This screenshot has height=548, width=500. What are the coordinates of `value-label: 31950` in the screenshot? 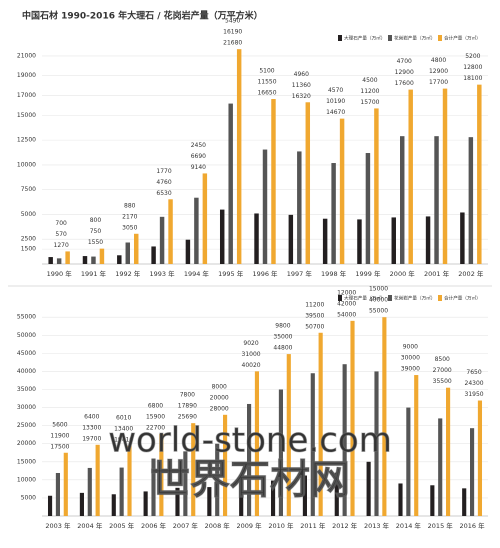 It's located at (474, 394).